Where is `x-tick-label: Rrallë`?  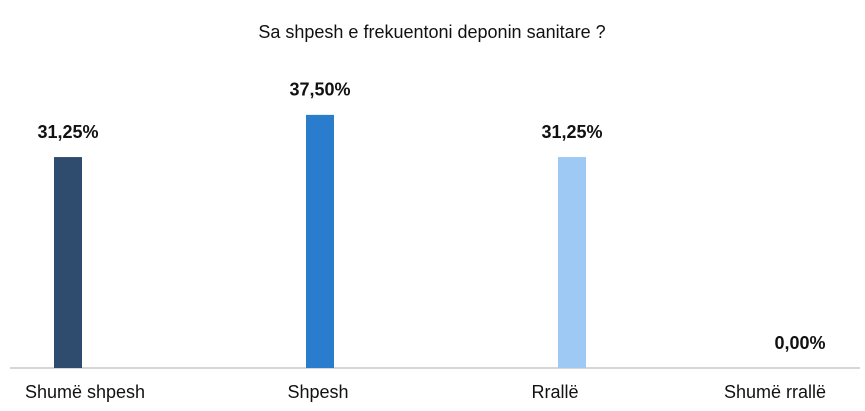 x-tick-label: Rrallë is located at coordinates (554, 392).